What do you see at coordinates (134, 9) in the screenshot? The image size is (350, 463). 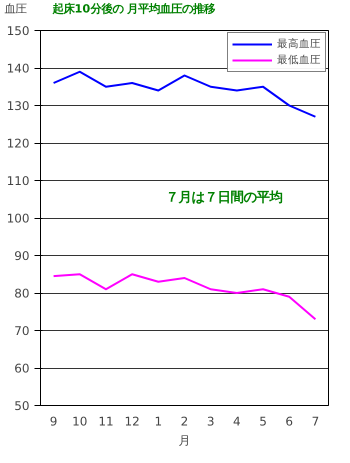 I see `chart-title: 起床10分後の 月平均血圧の推移` at bounding box center [134, 9].